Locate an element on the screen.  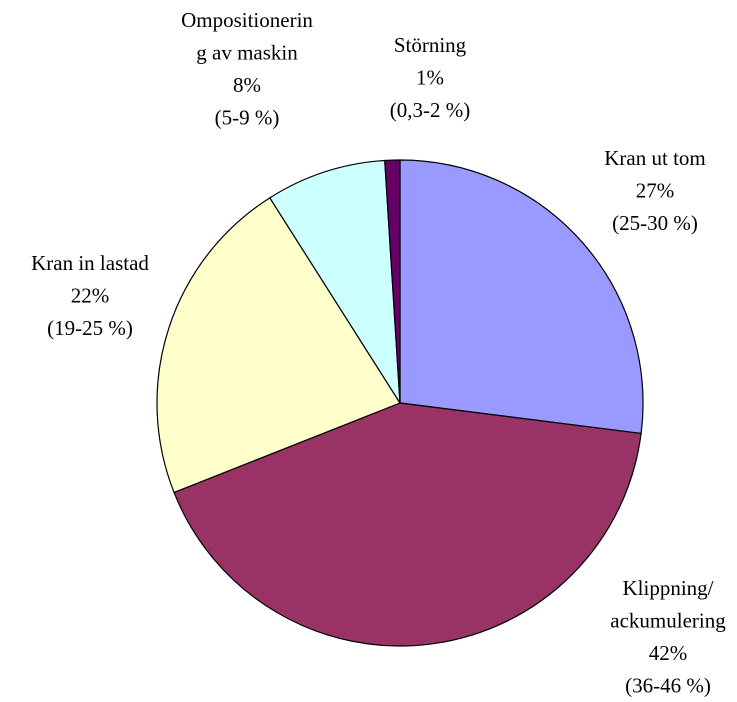
slice-range: (36-46 %) is located at coordinates (668, 685).